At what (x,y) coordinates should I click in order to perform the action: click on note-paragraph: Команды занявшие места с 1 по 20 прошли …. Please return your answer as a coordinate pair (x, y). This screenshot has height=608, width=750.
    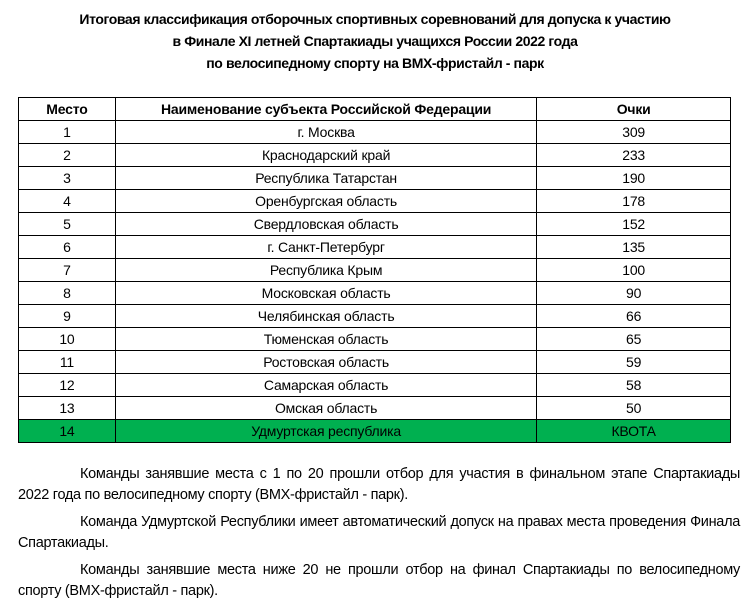
    Looking at the image, I should click on (379, 484).